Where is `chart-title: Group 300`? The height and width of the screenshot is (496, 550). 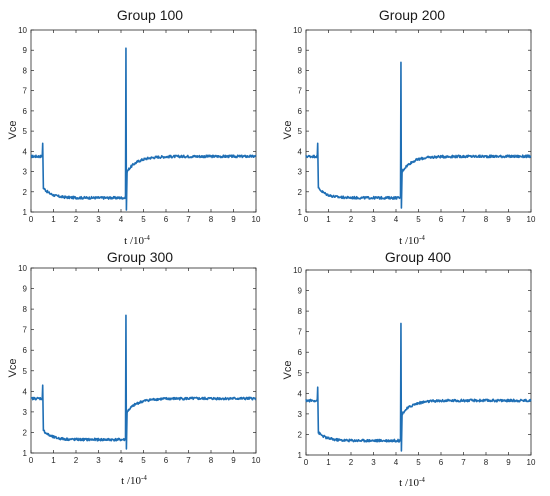
chart-title: Group 300 is located at coordinates (140, 257).